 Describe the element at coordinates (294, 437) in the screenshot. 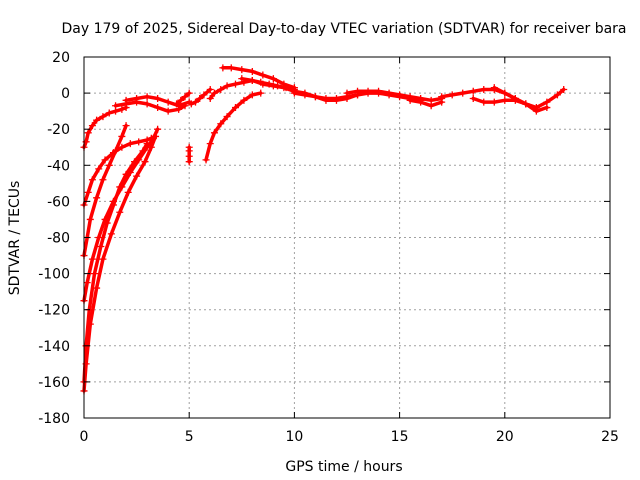

I see `x-tick-label: 10` at that location.